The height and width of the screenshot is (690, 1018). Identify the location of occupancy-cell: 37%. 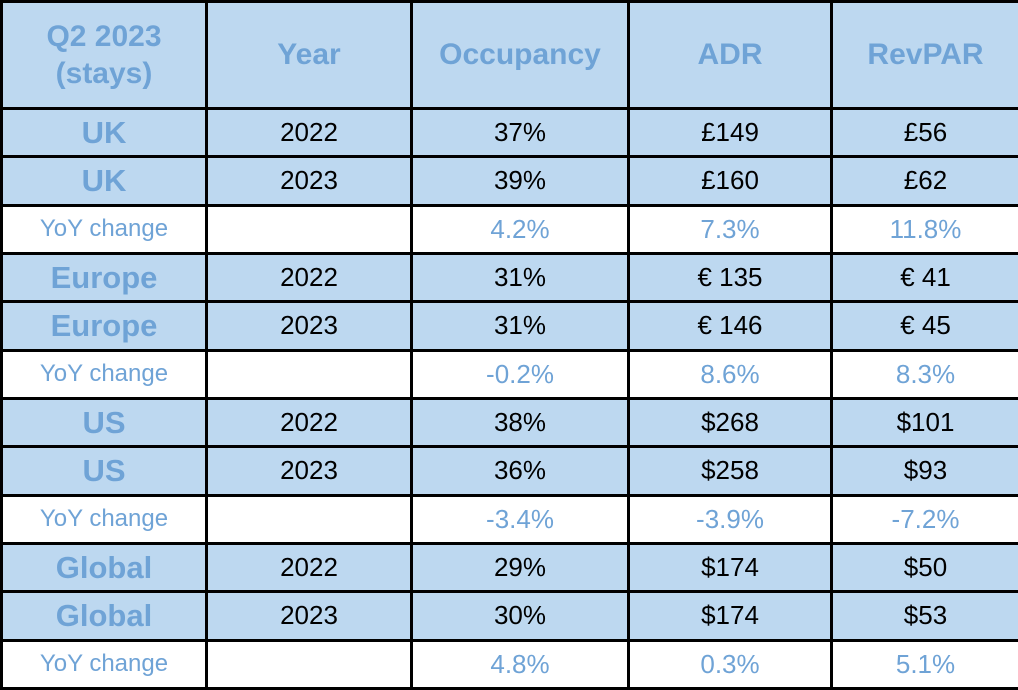
(520, 132).